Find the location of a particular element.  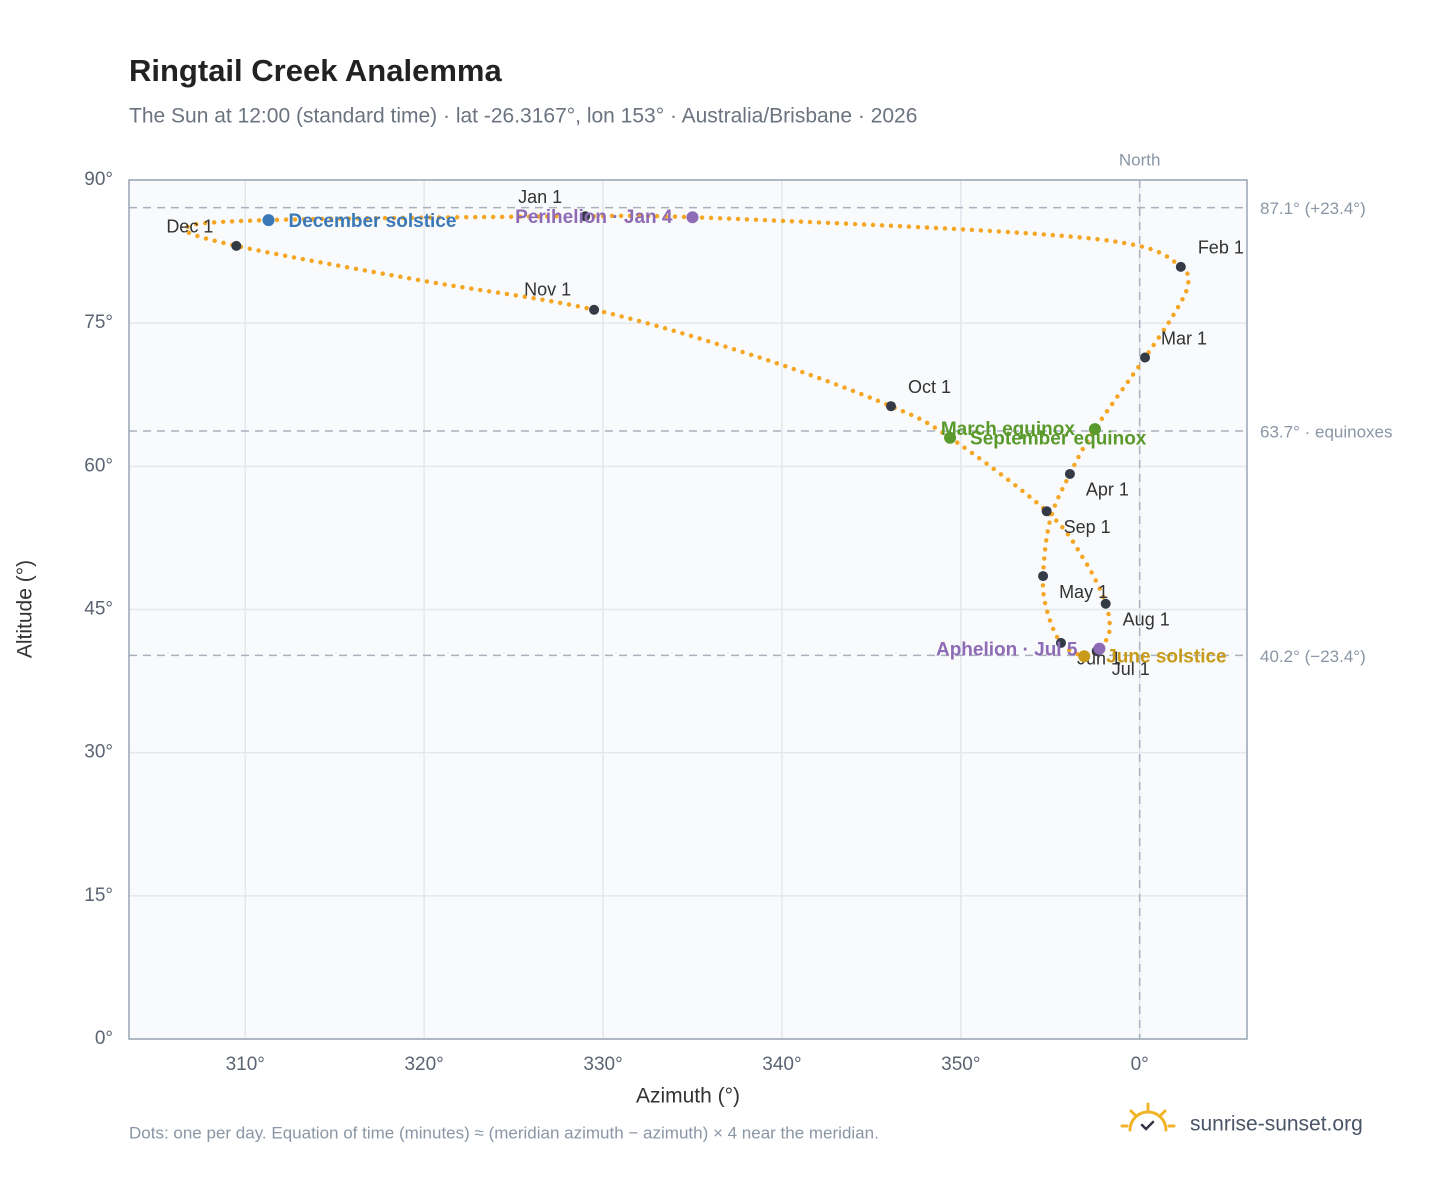

y-axis-label: Altitude (°) is located at coordinates (25, 609).